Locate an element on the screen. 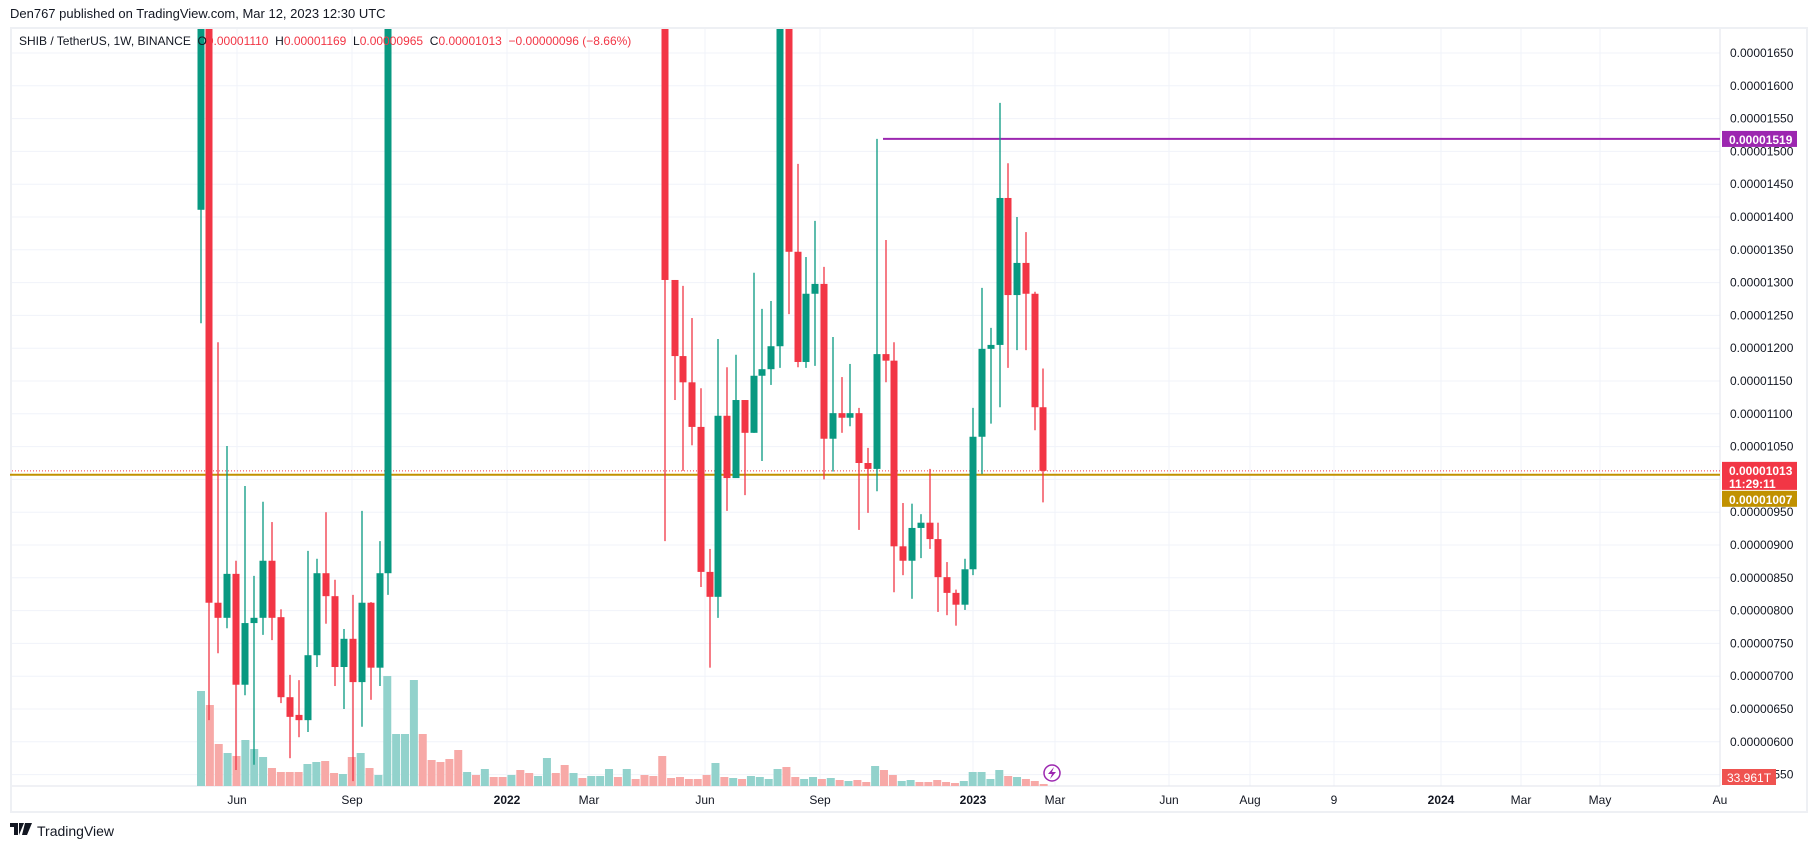  price-tick: 0.00001650 is located at coordinates (1762, 53).